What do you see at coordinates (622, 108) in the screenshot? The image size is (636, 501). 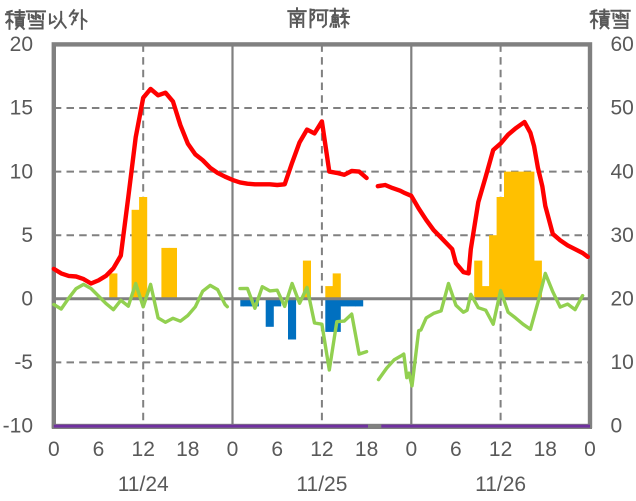 I see `svg-text: 50` at bounding box center [622, 108].